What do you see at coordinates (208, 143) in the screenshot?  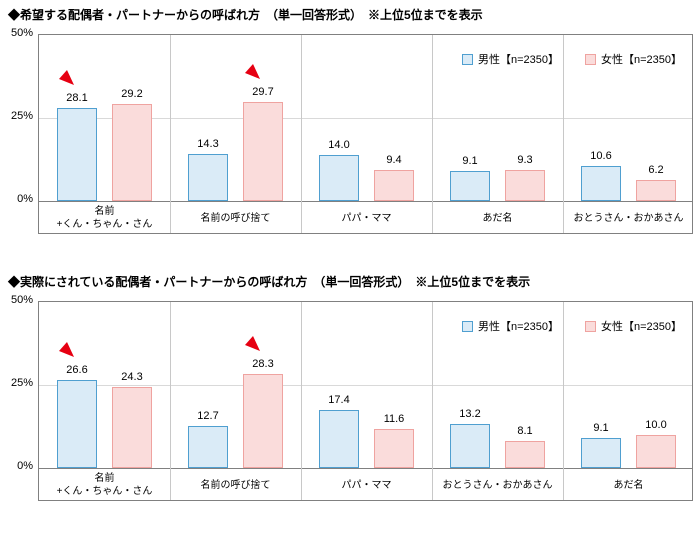 I see `bar-value-label: 14.3` at bounding box center [208, 143].